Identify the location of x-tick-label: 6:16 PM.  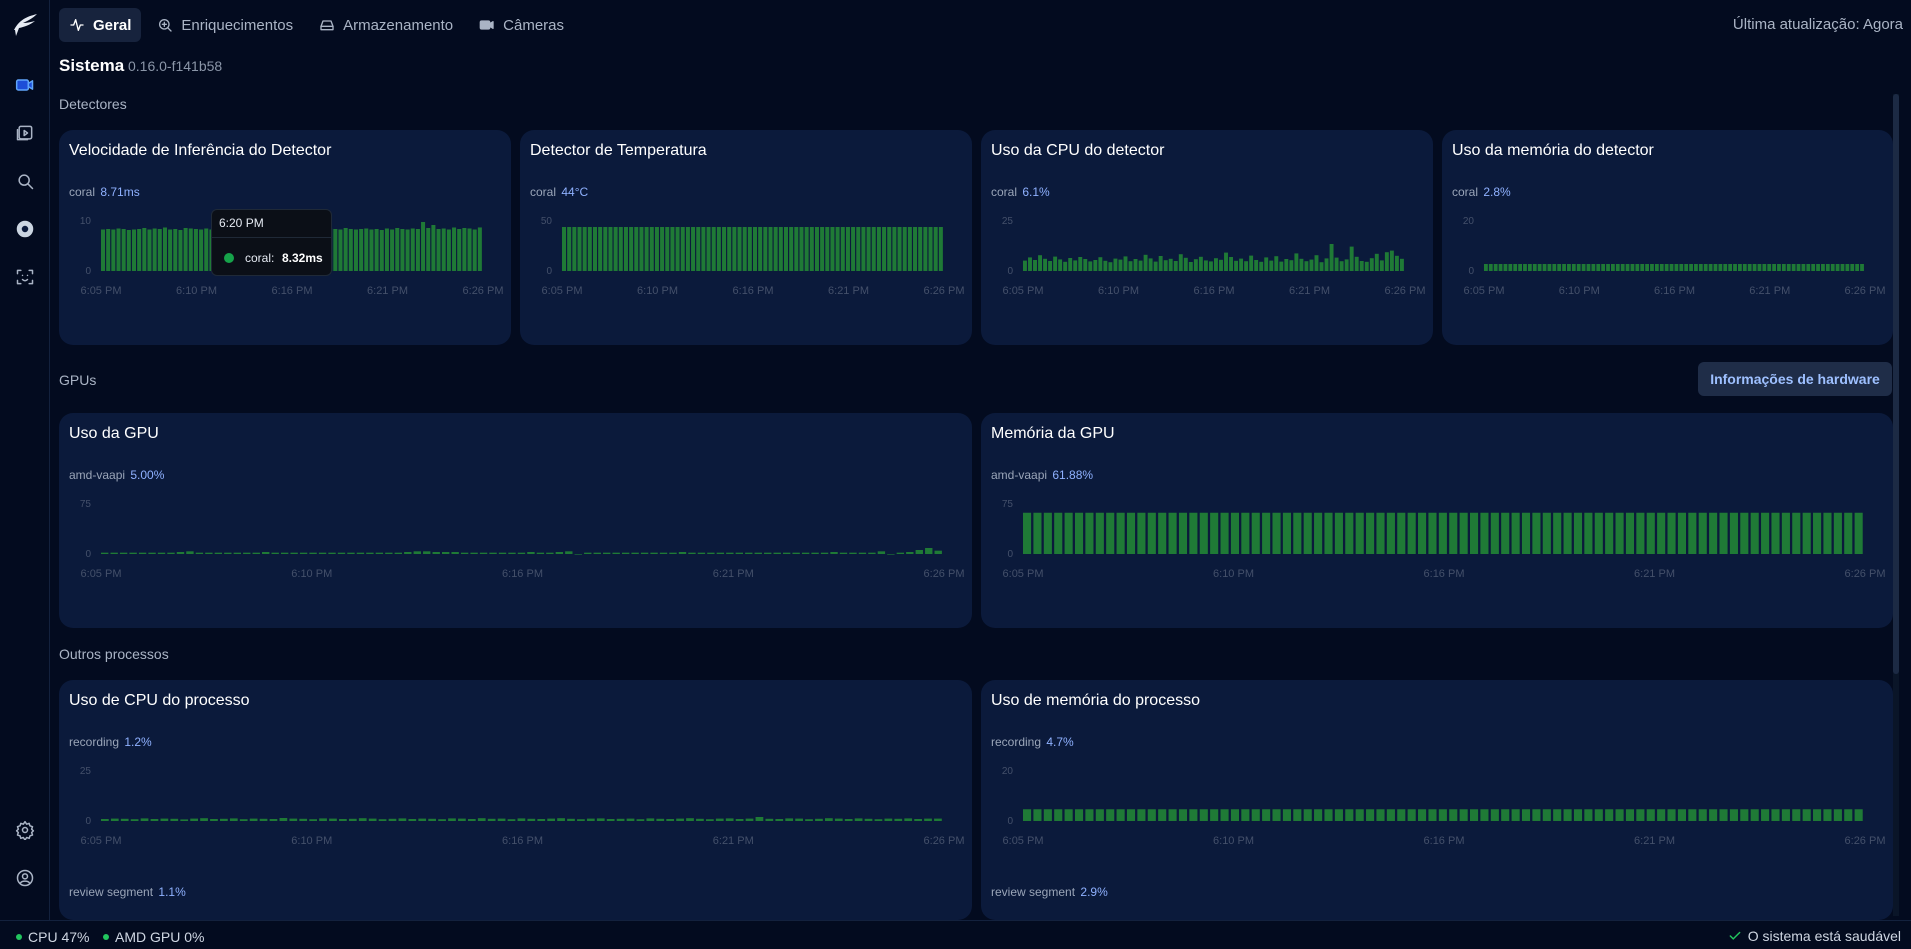
(522, 841).